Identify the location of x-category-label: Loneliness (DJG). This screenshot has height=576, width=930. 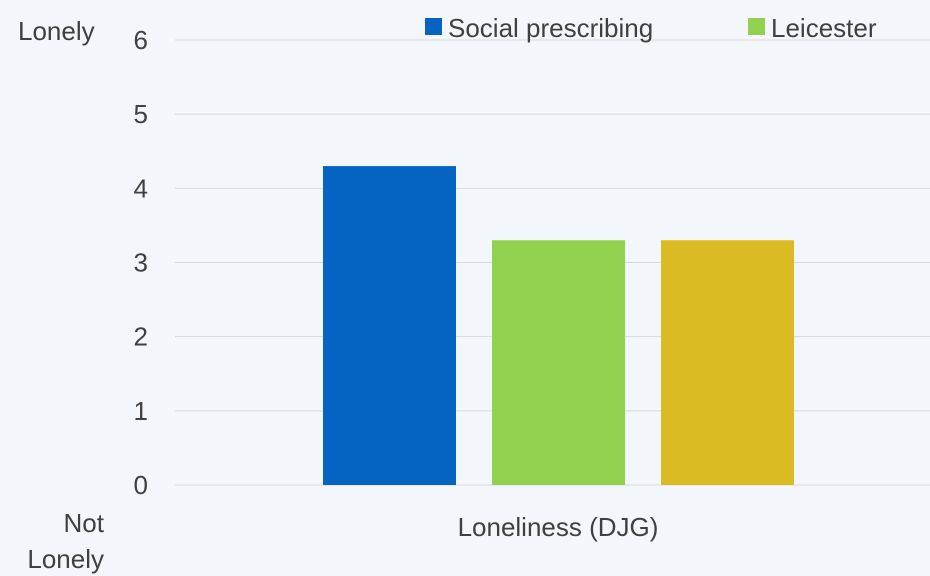
(558, 527).